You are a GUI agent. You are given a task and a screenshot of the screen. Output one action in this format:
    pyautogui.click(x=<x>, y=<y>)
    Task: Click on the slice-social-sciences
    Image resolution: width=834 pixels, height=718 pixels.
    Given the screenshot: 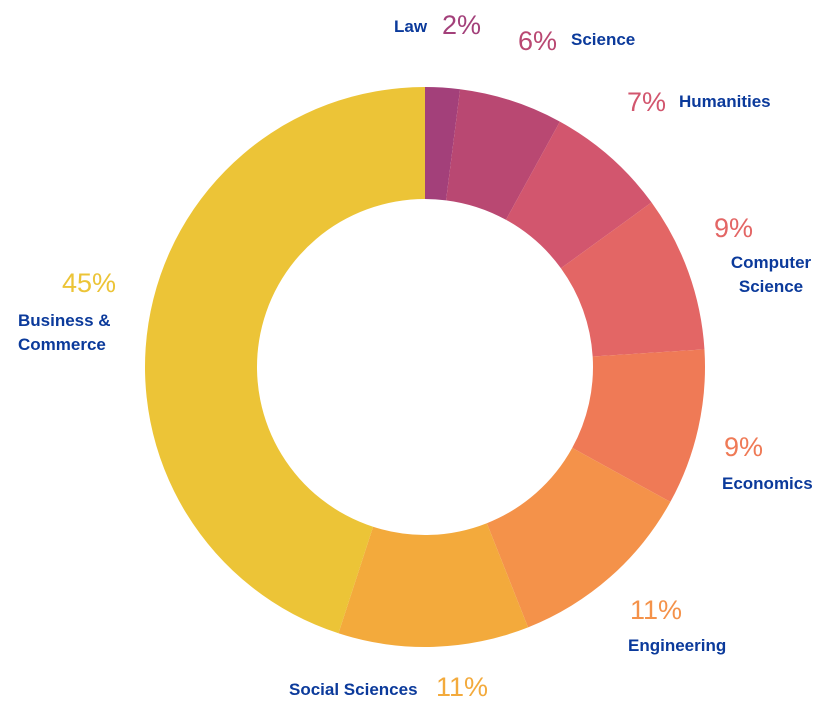 What is the action you would take?
    pyautogui.click(x=433, y=585)
    